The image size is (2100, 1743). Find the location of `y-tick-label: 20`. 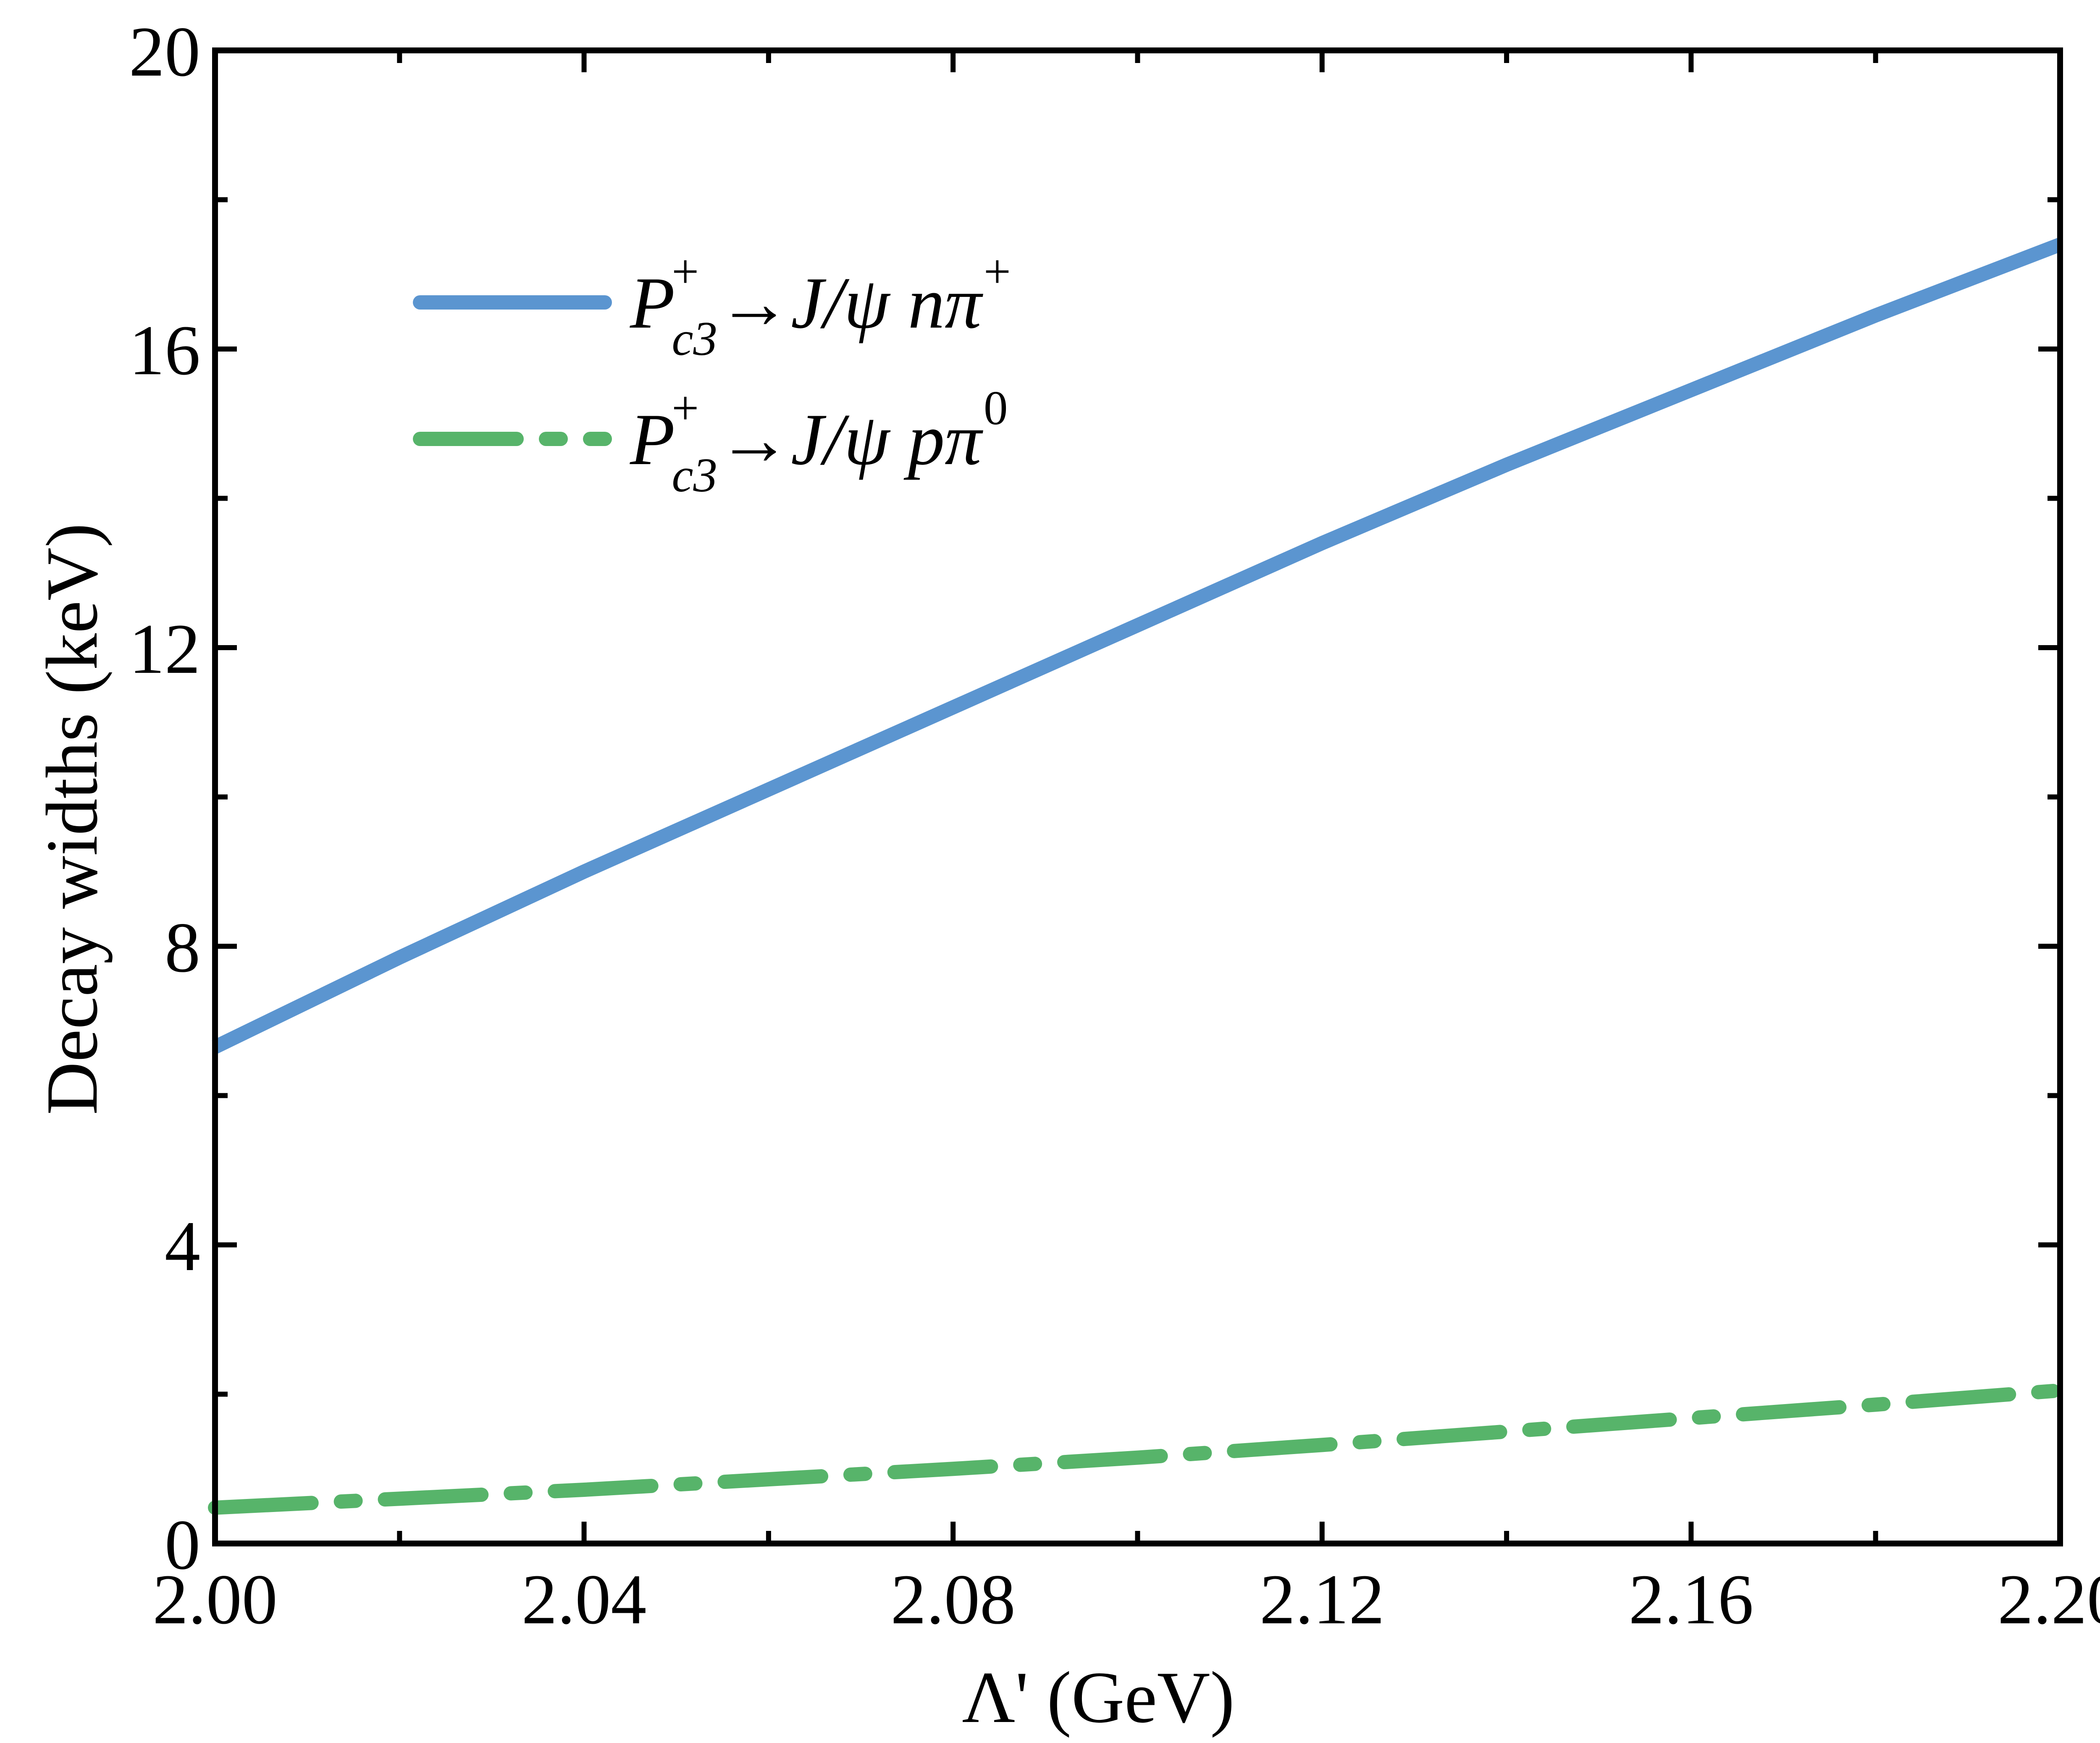

y-tick-label: 20 is located at coordinates (164, 51).